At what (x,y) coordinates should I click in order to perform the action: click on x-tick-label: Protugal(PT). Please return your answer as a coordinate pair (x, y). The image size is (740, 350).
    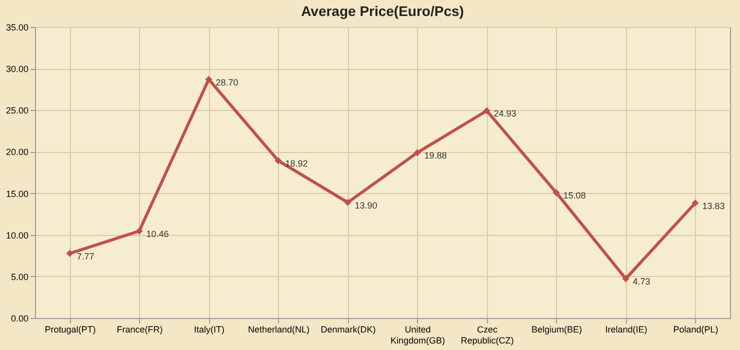
    Looking at the image, I should click on (70, 329).